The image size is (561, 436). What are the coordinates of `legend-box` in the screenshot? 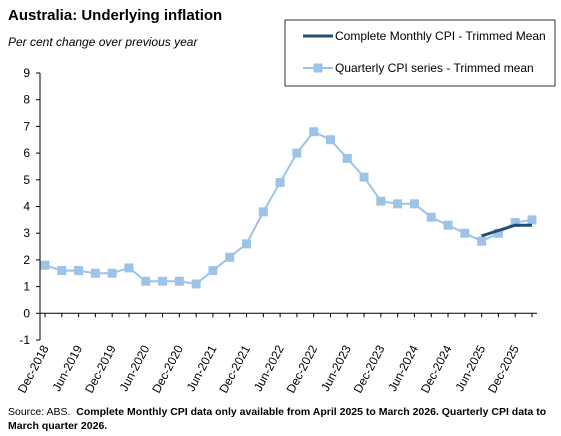 It's located at (420, 53).